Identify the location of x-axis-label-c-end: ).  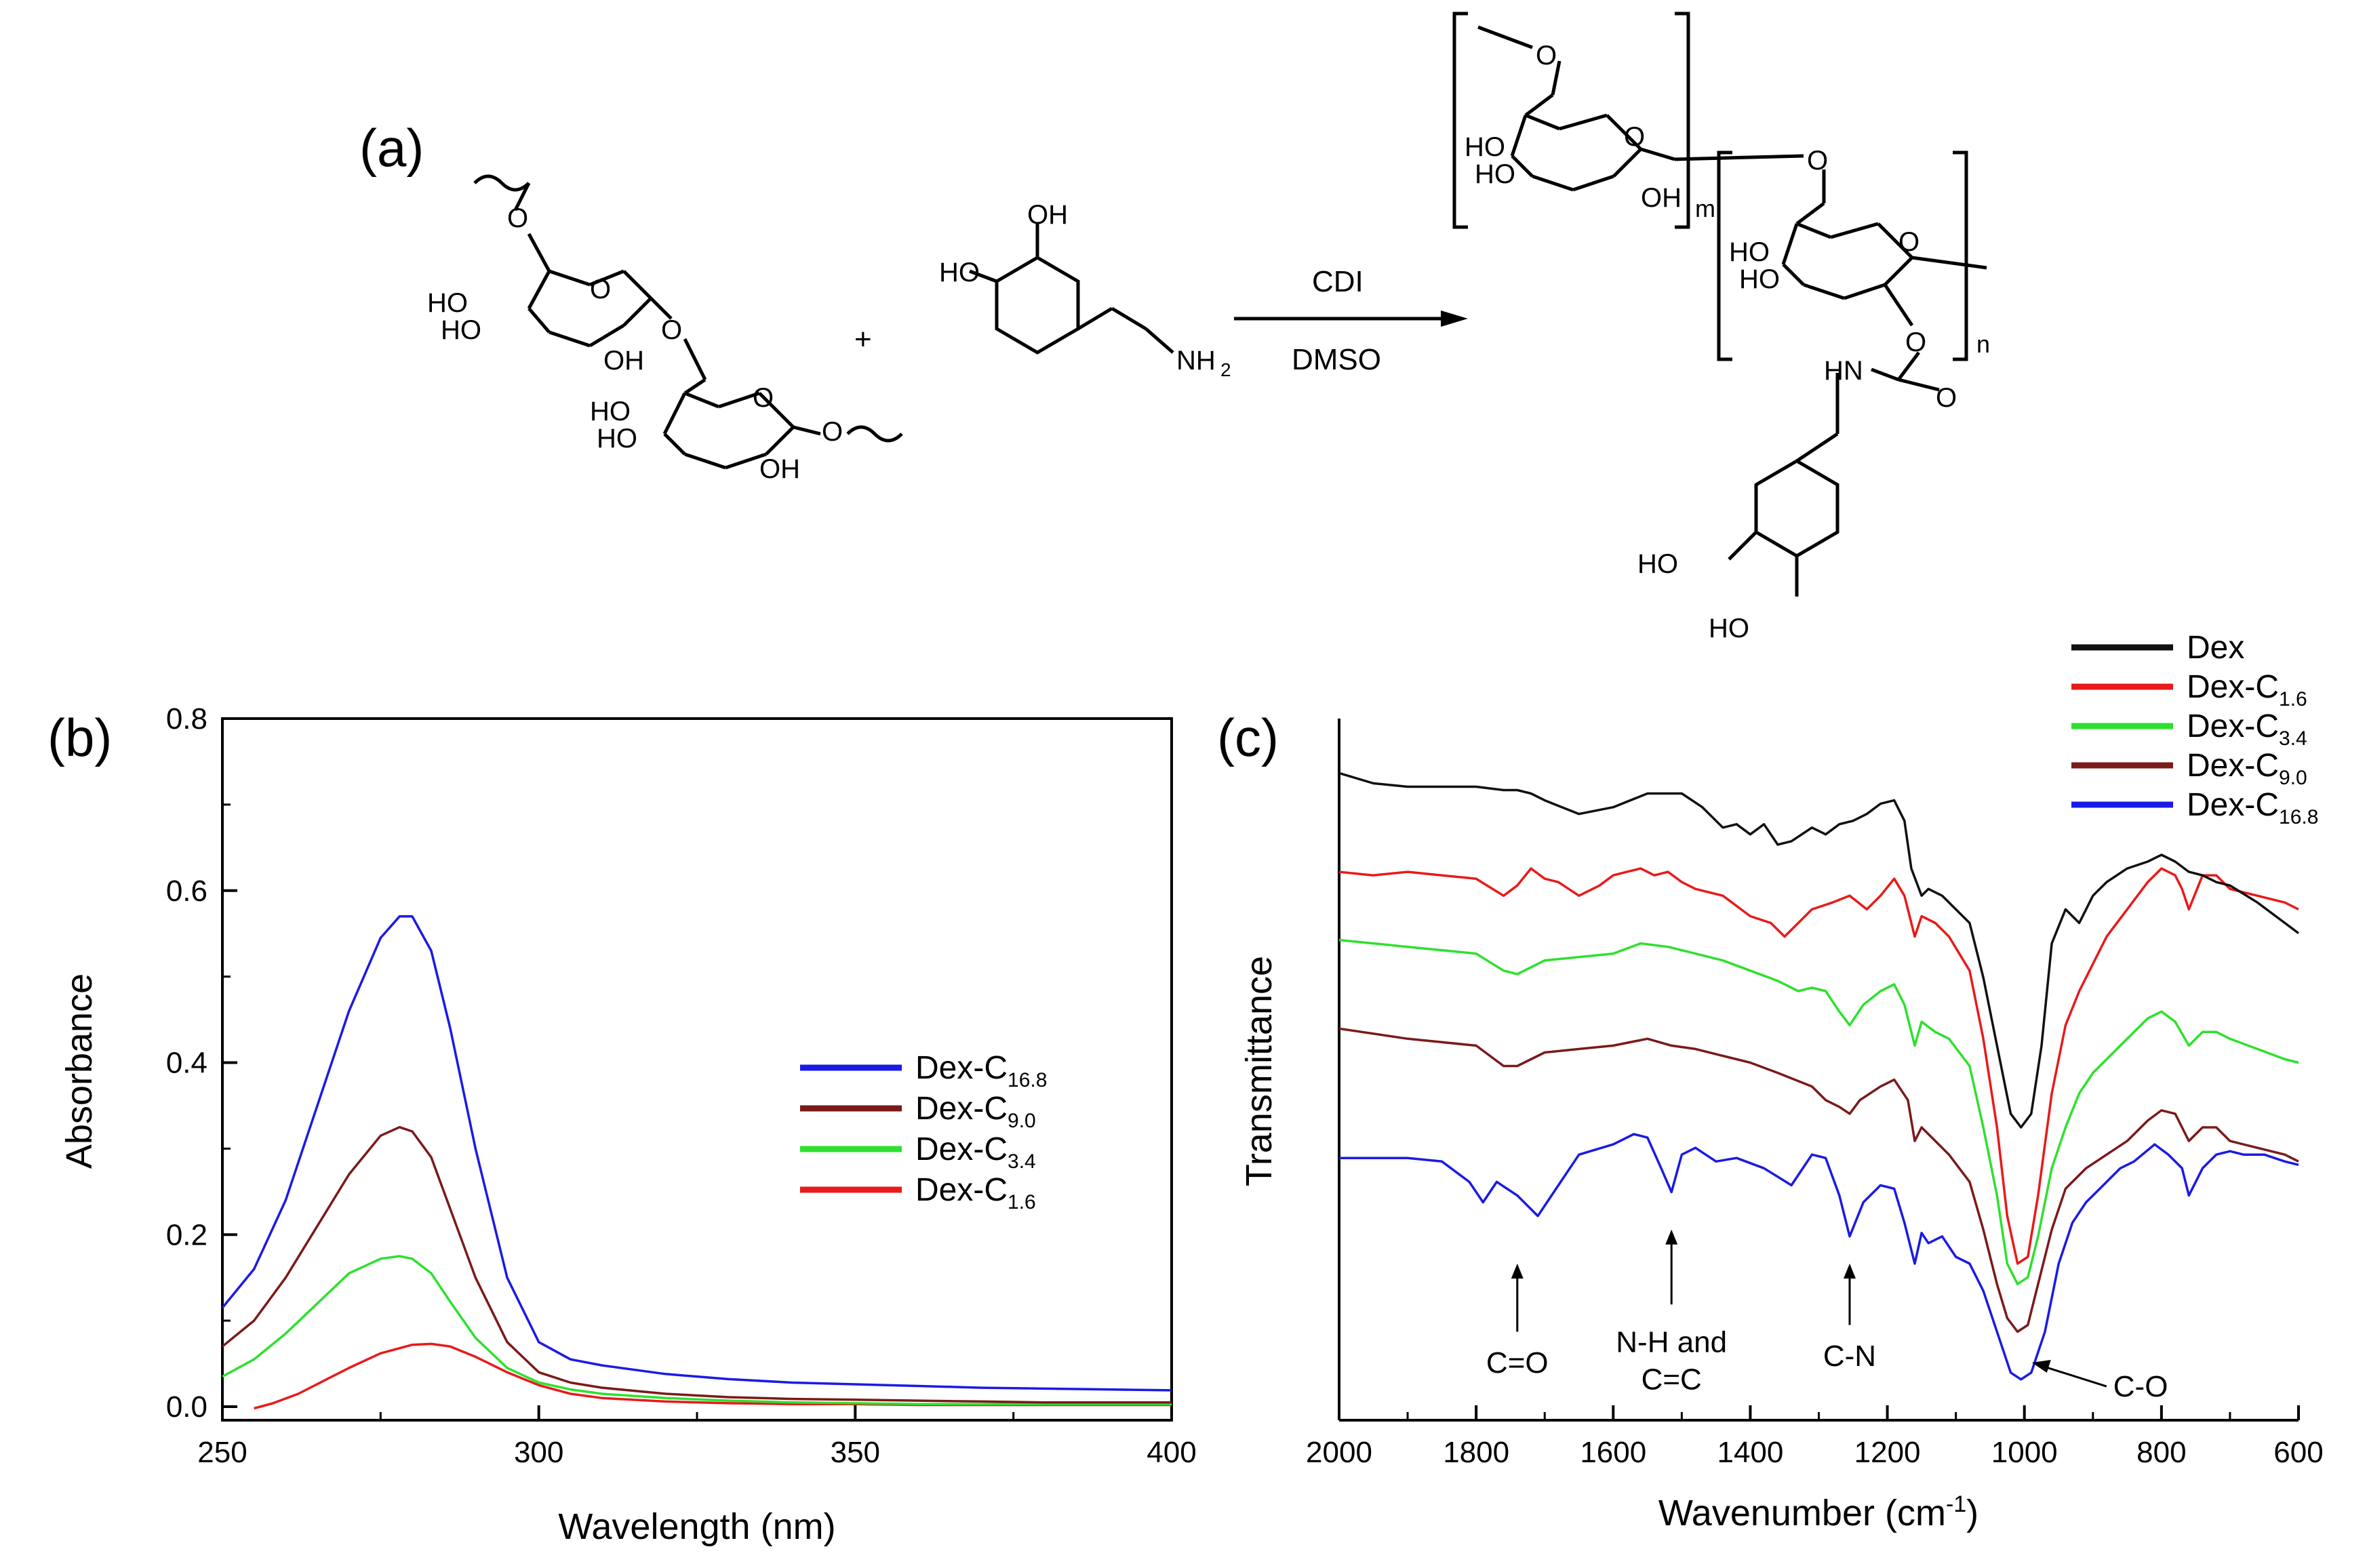
(1972, 1513).